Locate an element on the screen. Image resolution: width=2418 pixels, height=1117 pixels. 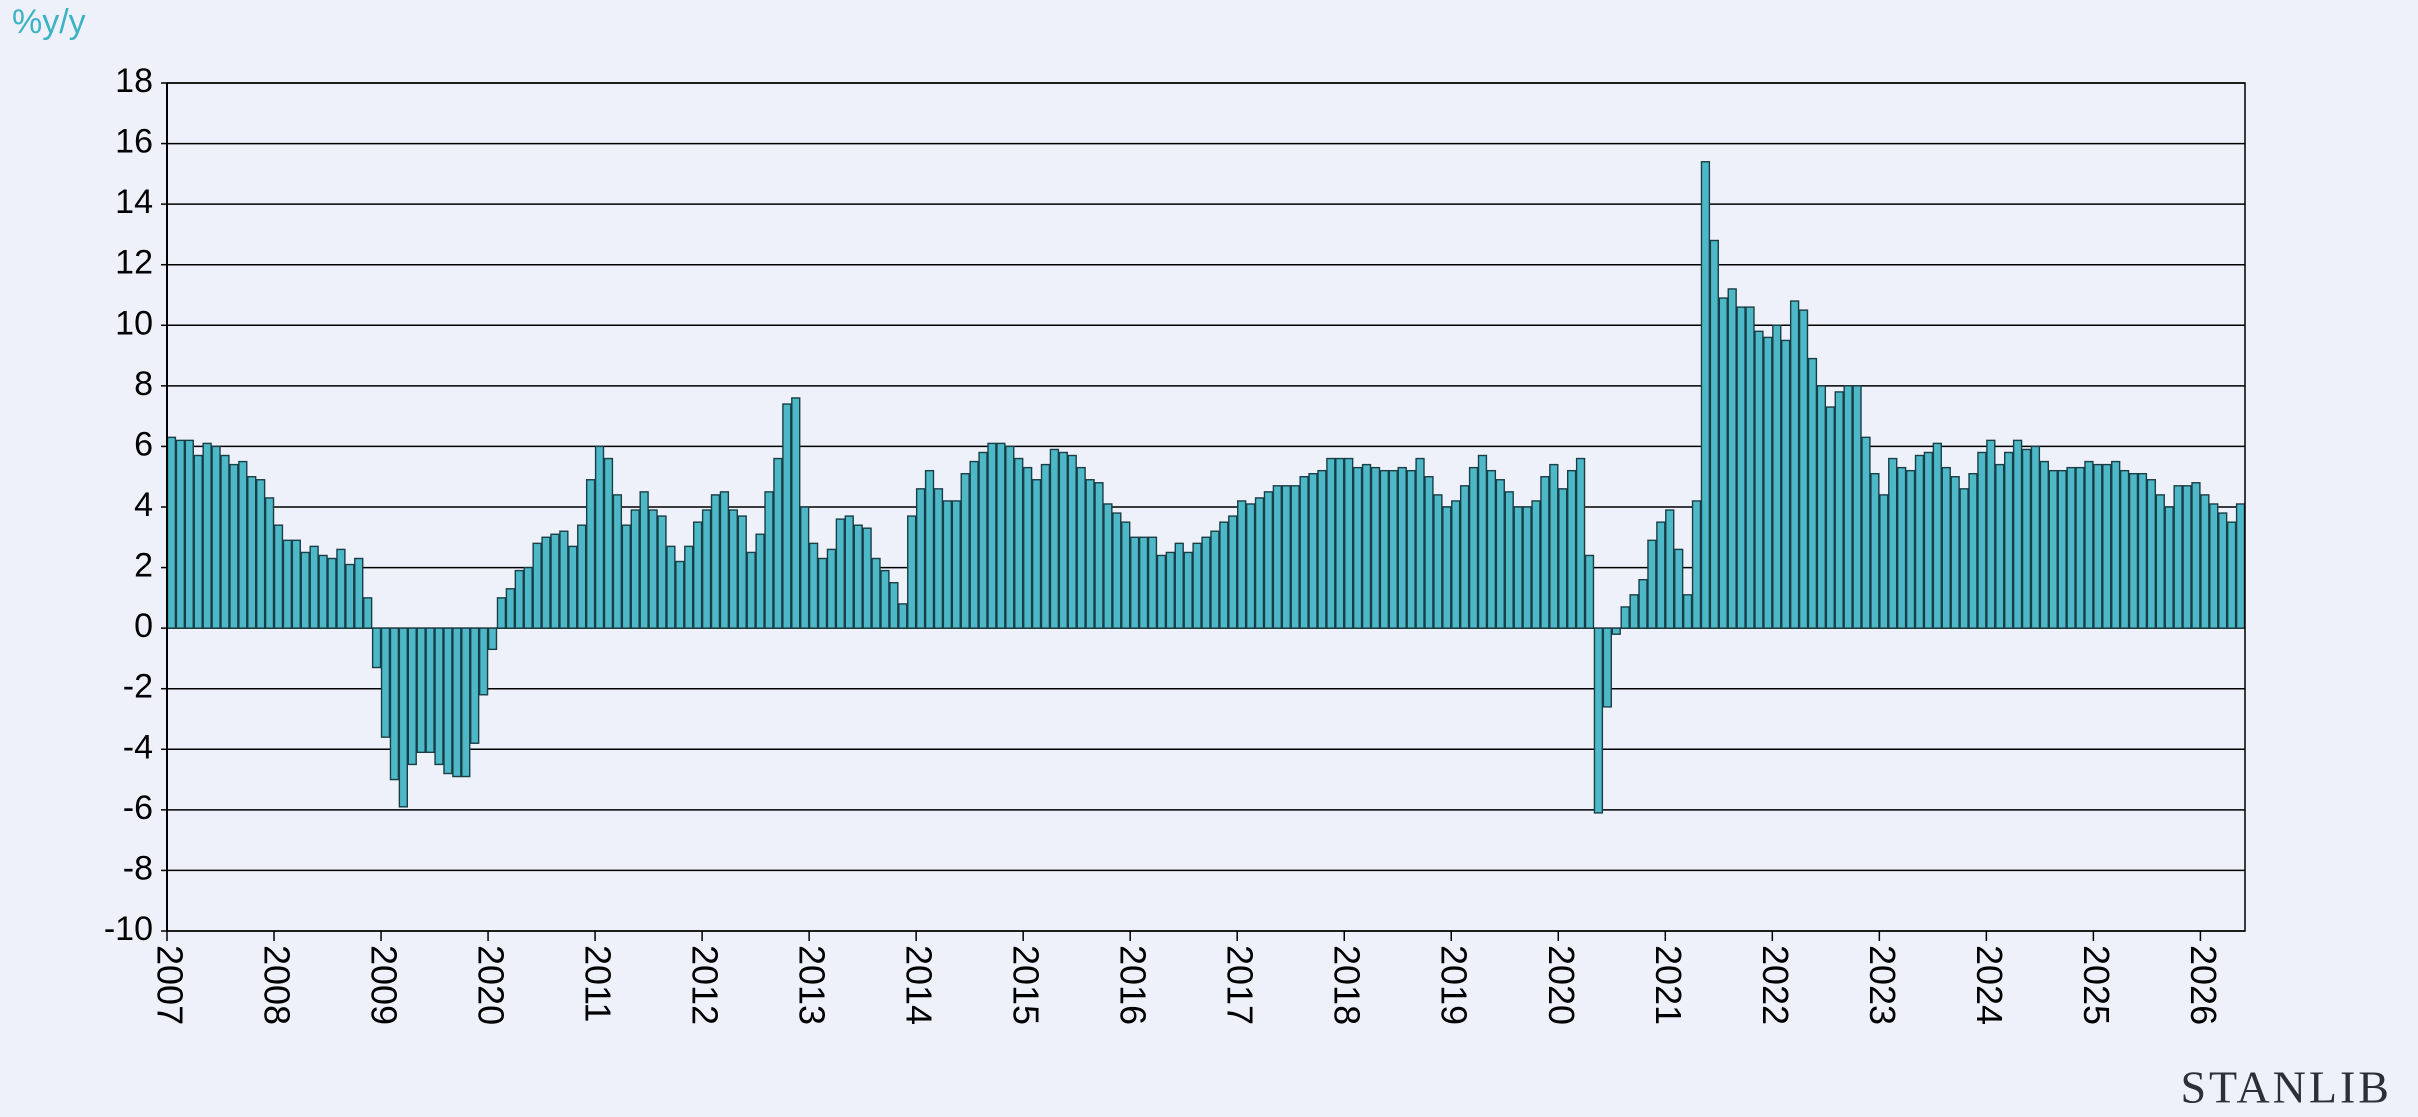
y-tick-label: 12 is located at coordinates (134, 263).